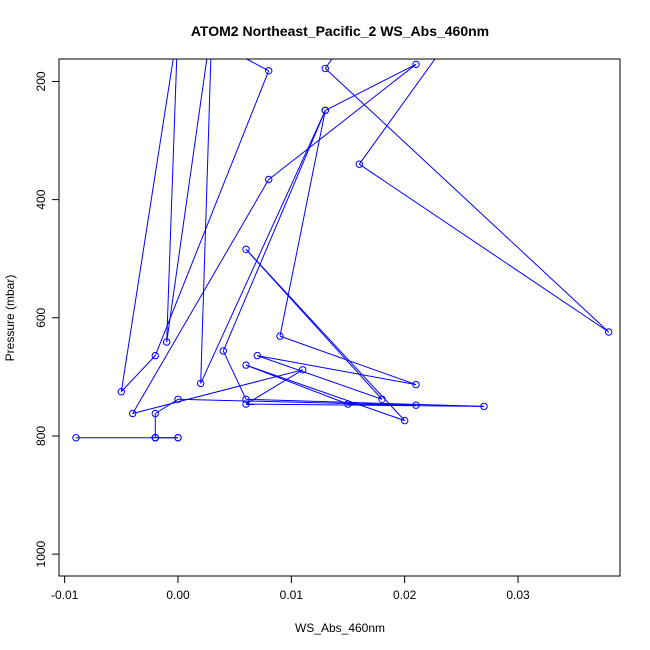 This screenshot has height=650, width=650. Describe the element at coordinates (41, 199) in the screenshot. I see `y-tick-label: 400` at that location.